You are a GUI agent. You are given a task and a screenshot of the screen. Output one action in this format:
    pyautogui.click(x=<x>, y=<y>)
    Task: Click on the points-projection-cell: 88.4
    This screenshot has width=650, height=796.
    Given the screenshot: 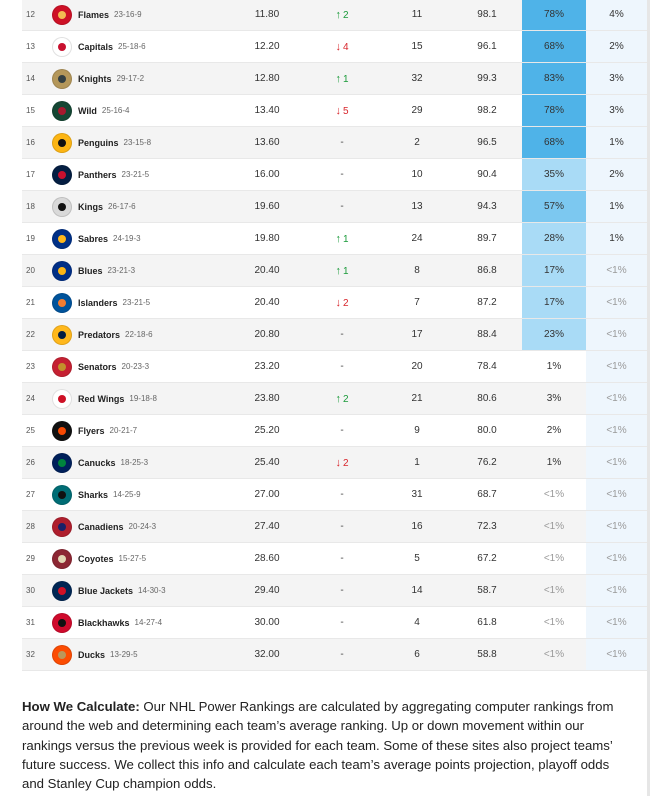 What is the action you would take?
    pyautogui.click(x=487, y=334)
    